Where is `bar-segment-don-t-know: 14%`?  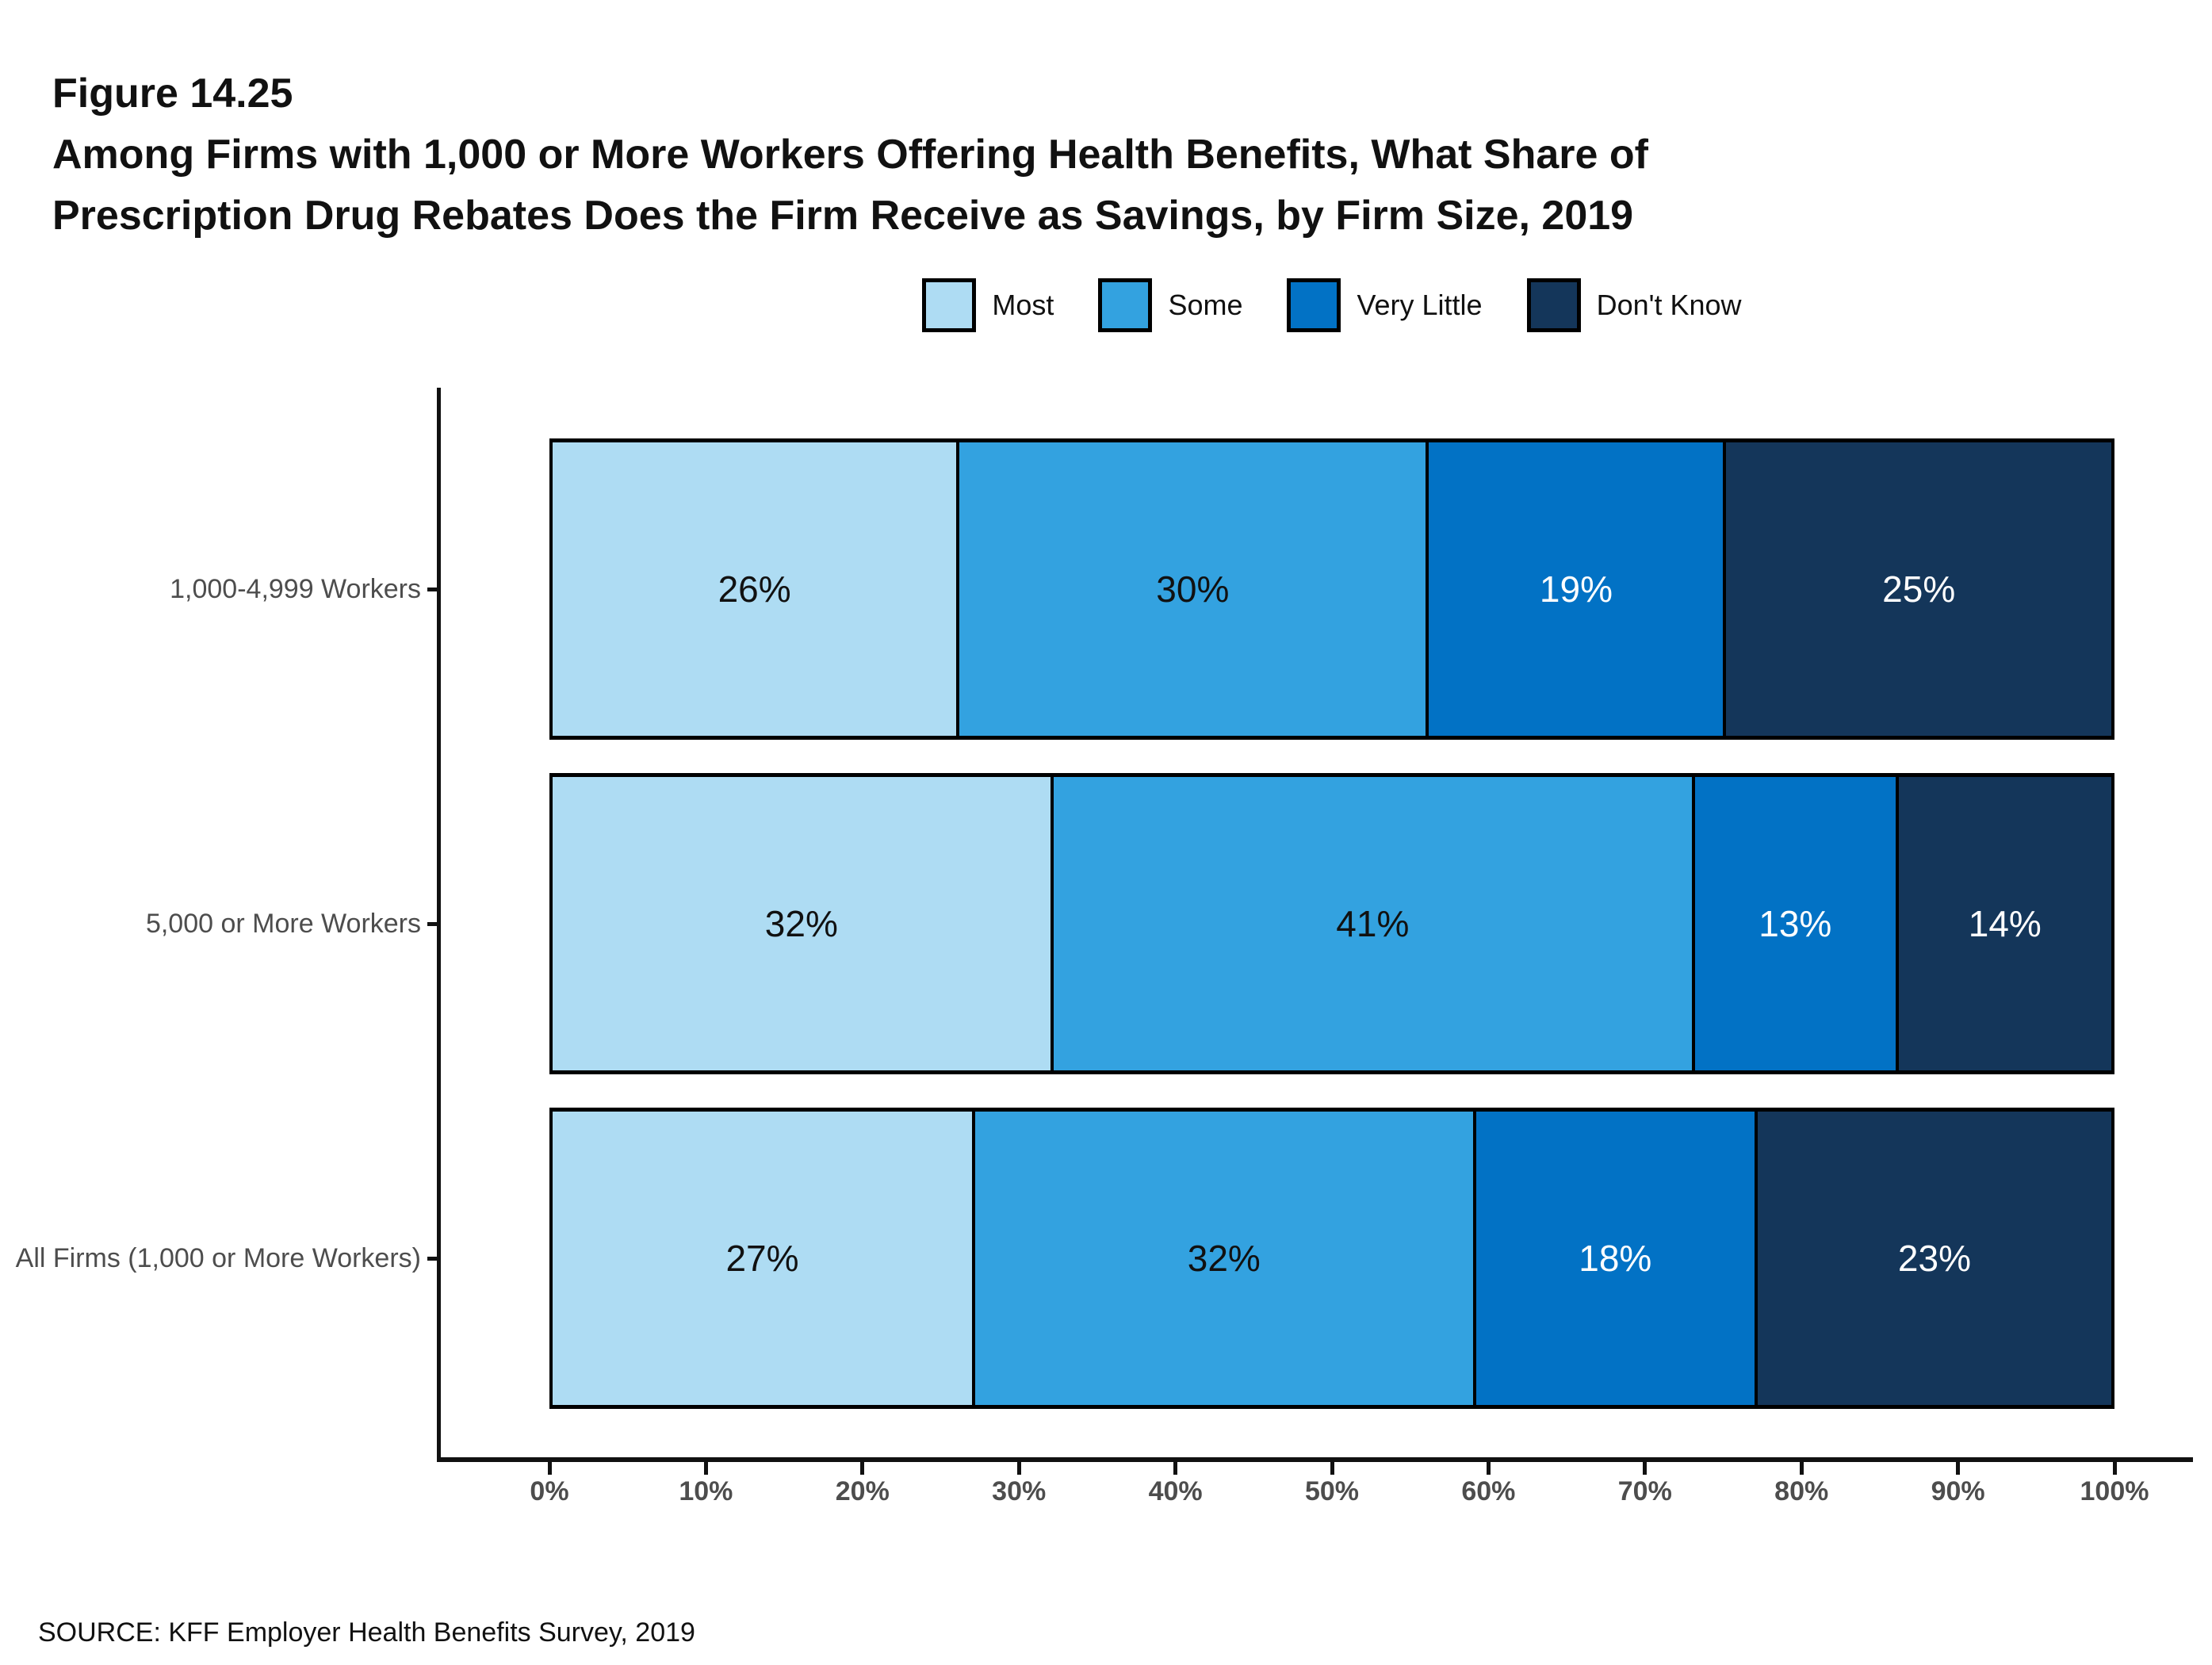 bar-segment-don-t-know: 14% is located at coordinates (2005, 923).